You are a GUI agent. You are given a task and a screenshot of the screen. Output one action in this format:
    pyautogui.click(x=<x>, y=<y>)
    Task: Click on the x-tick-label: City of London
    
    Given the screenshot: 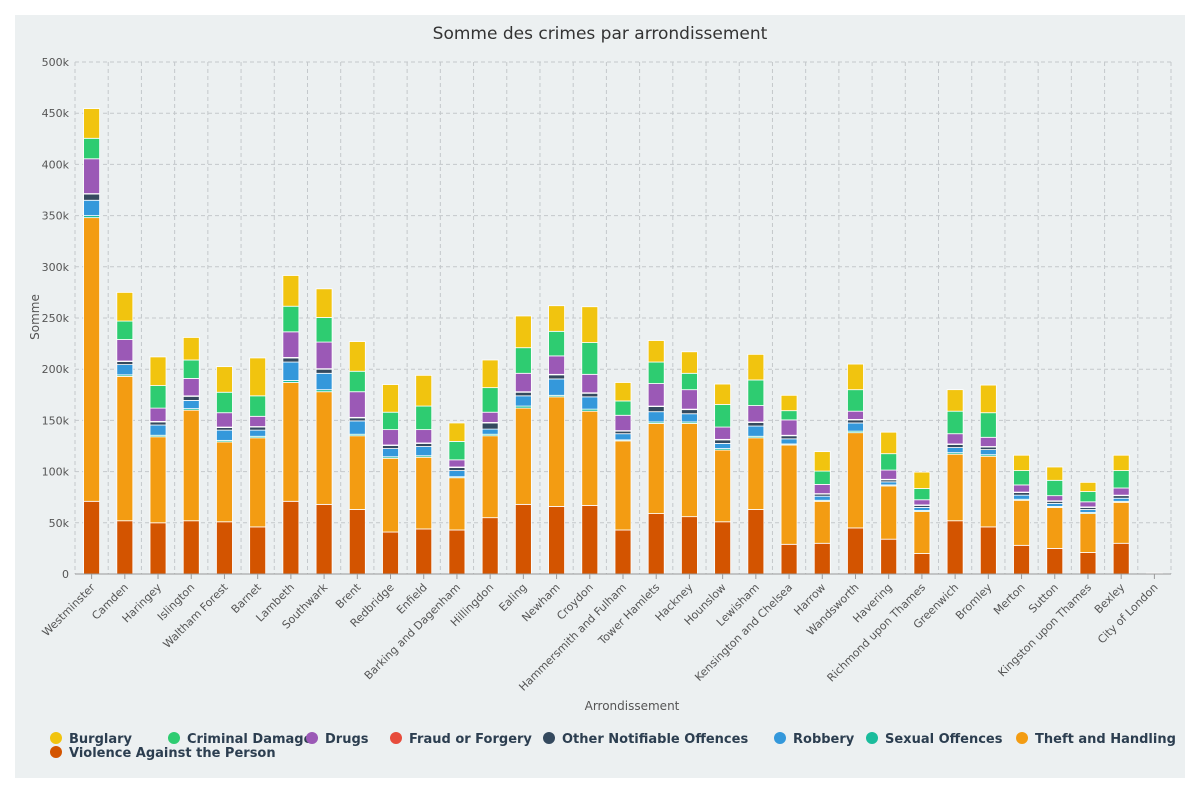 What is the action you would take?
    pyautogui.click(x=1127, y=613)
    